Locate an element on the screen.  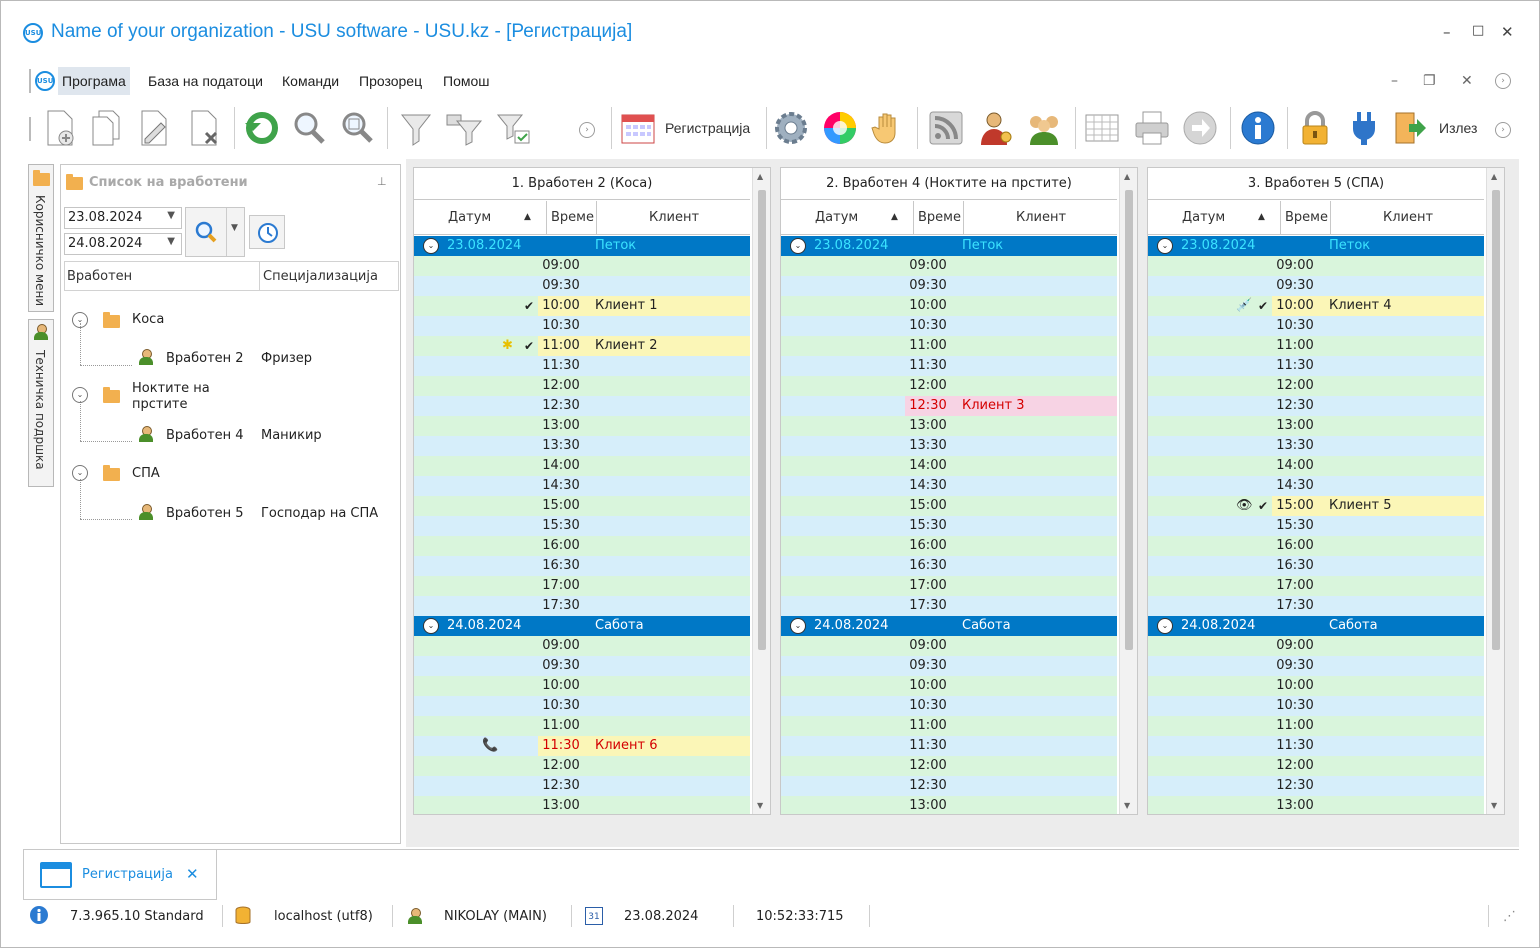
time-slot-row: 16:00 is located at coordinates (582, 546).